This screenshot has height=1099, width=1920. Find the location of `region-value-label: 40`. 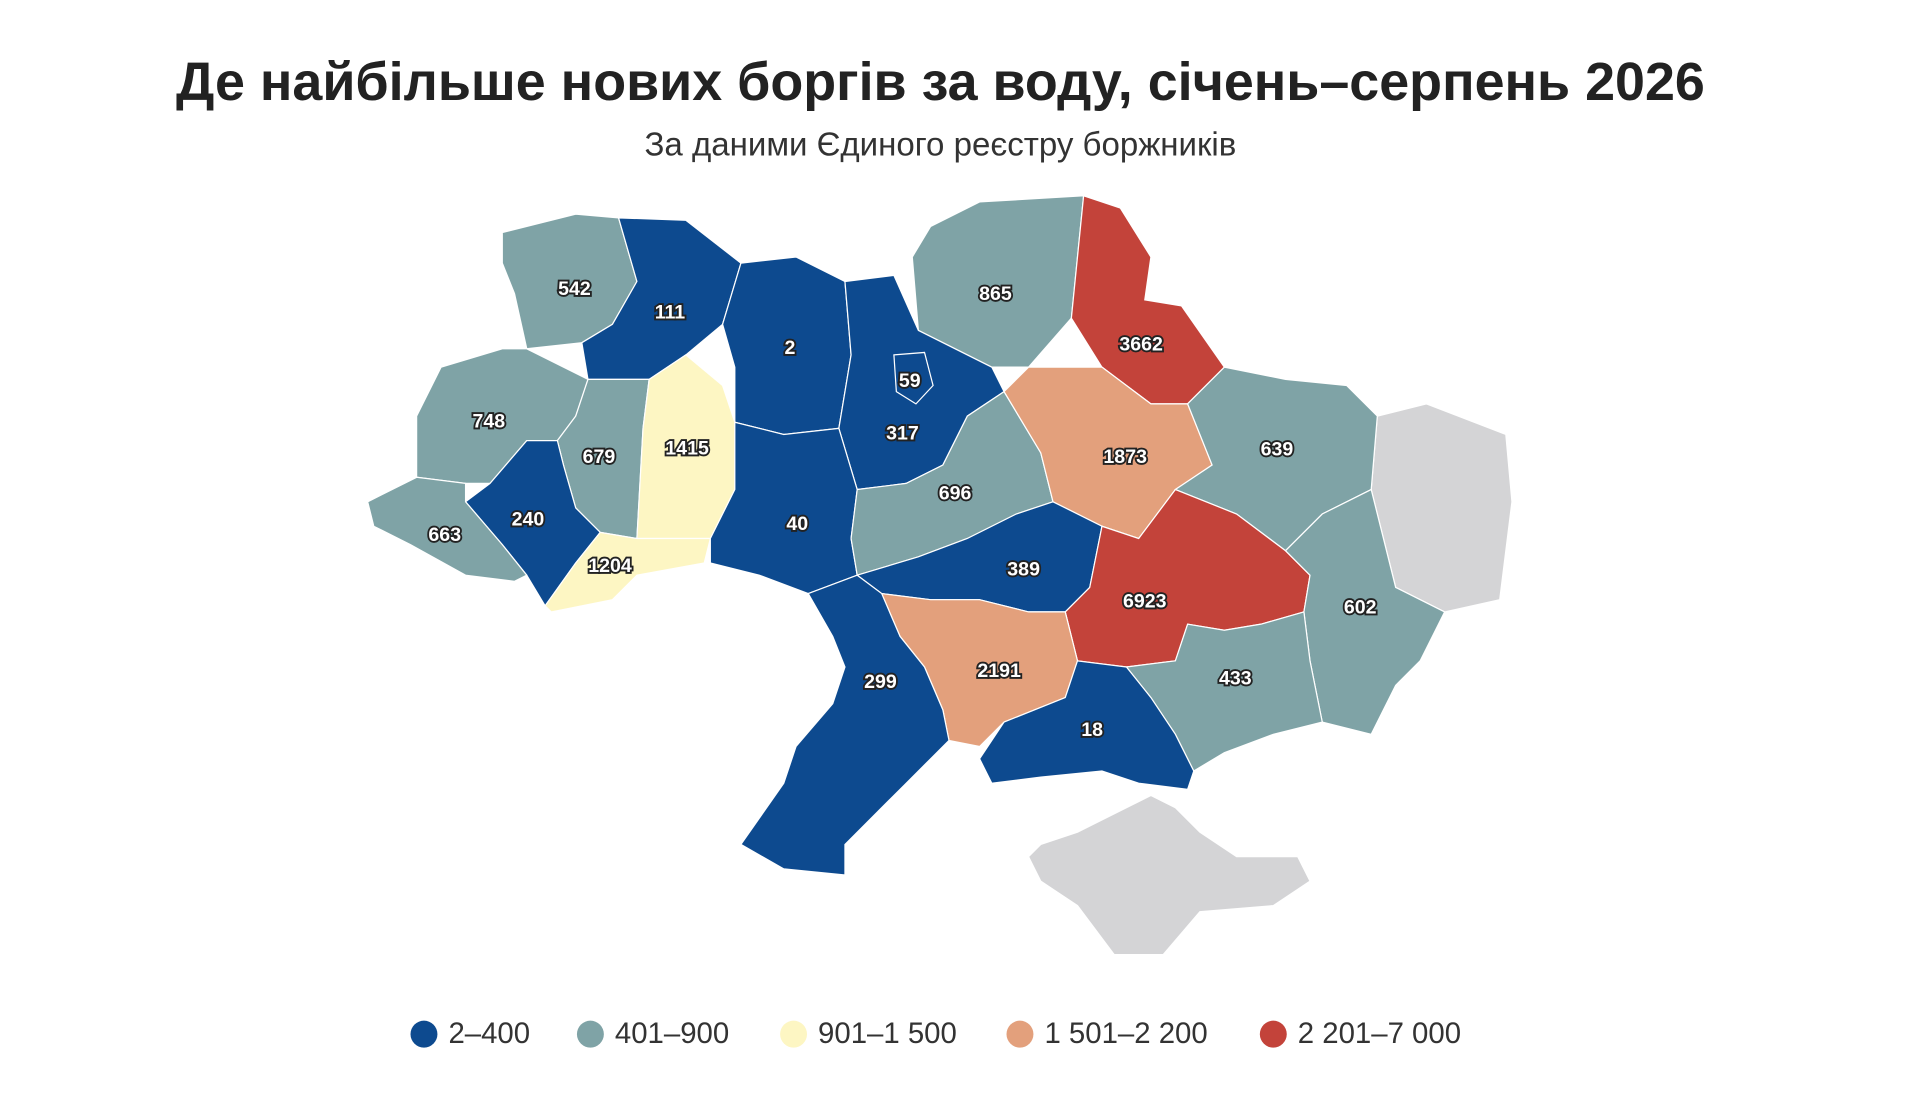

region-value-label: 40 is located at coordinates (797, 524).